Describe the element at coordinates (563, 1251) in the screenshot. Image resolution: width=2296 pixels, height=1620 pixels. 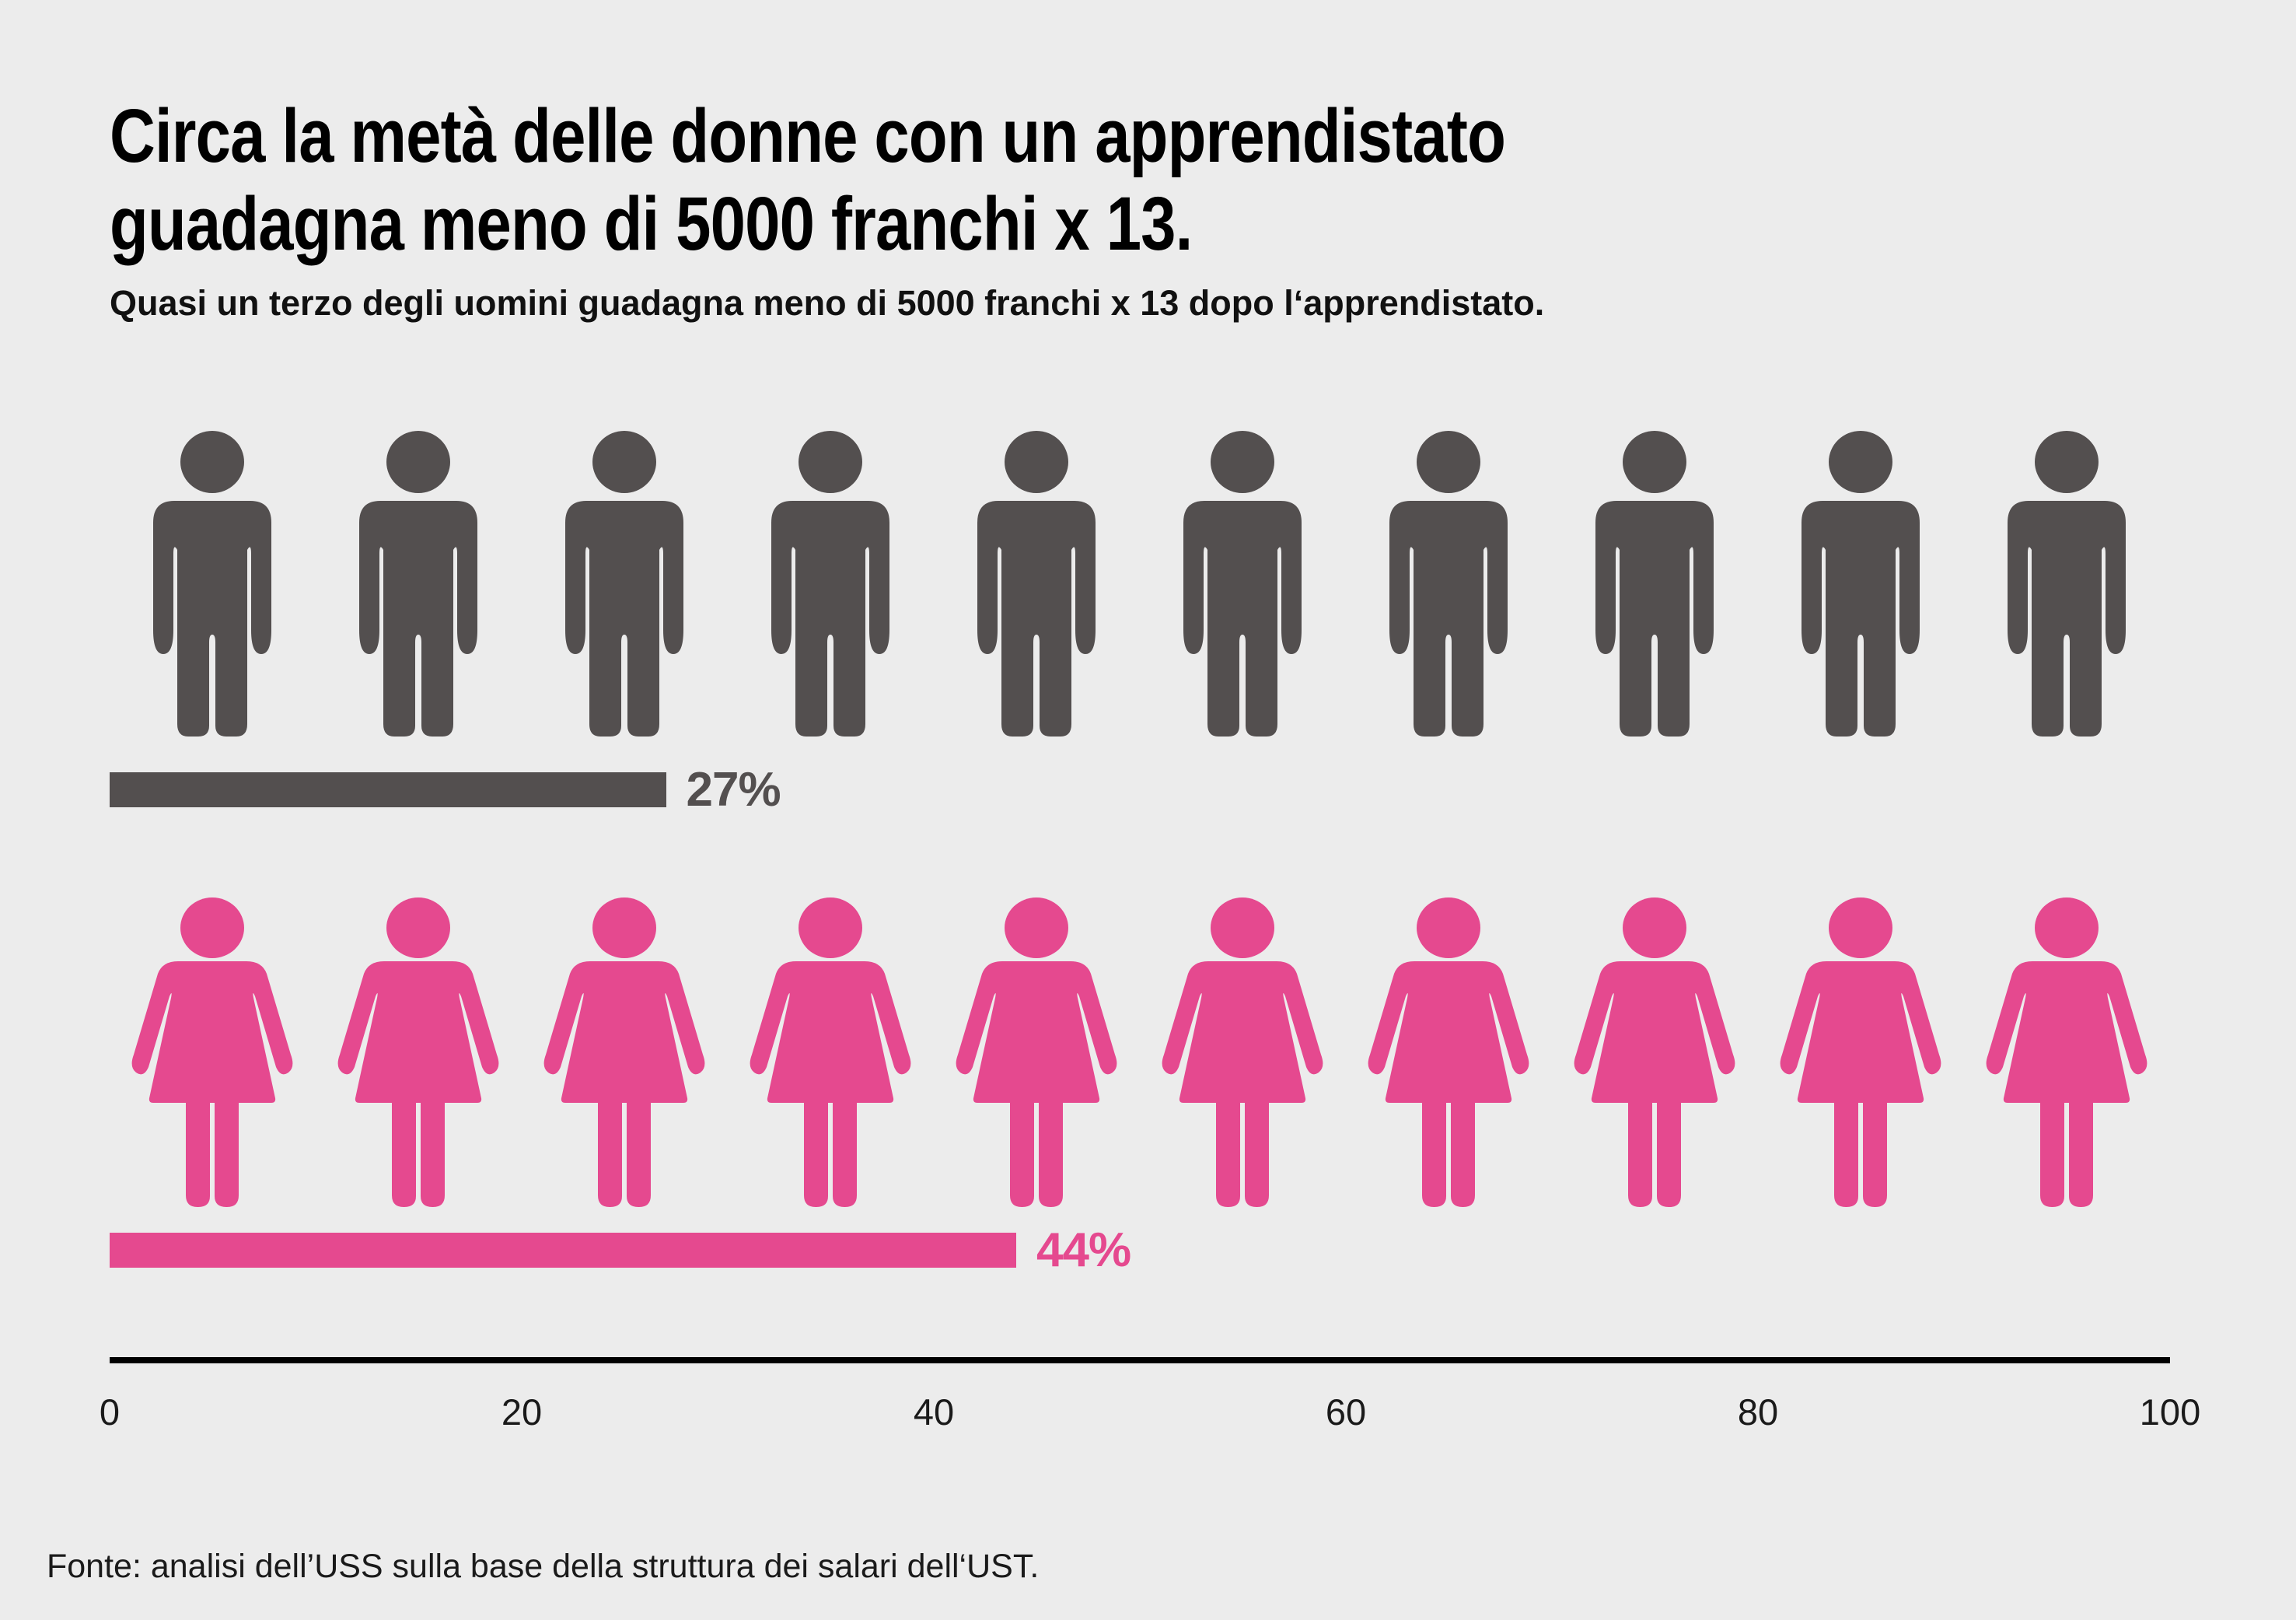
I see `bar-women` at that location.